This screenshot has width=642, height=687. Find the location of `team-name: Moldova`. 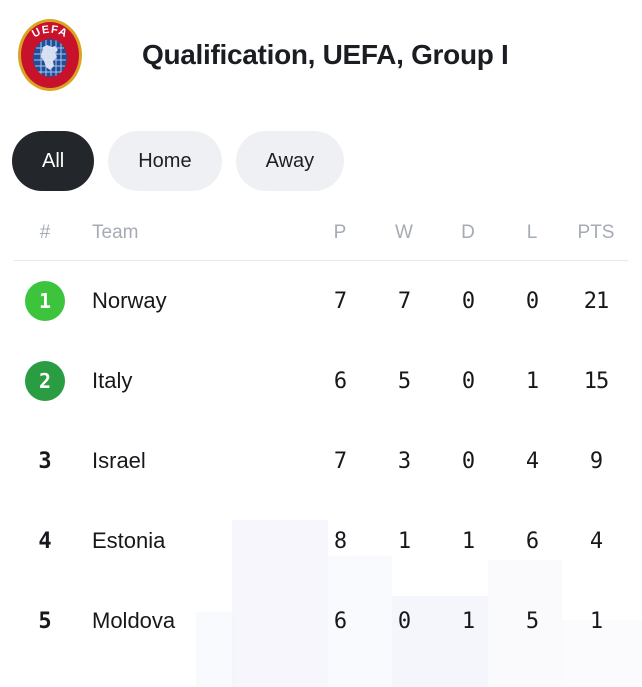

team-name: Moldova is located at coordinates (134, 620).